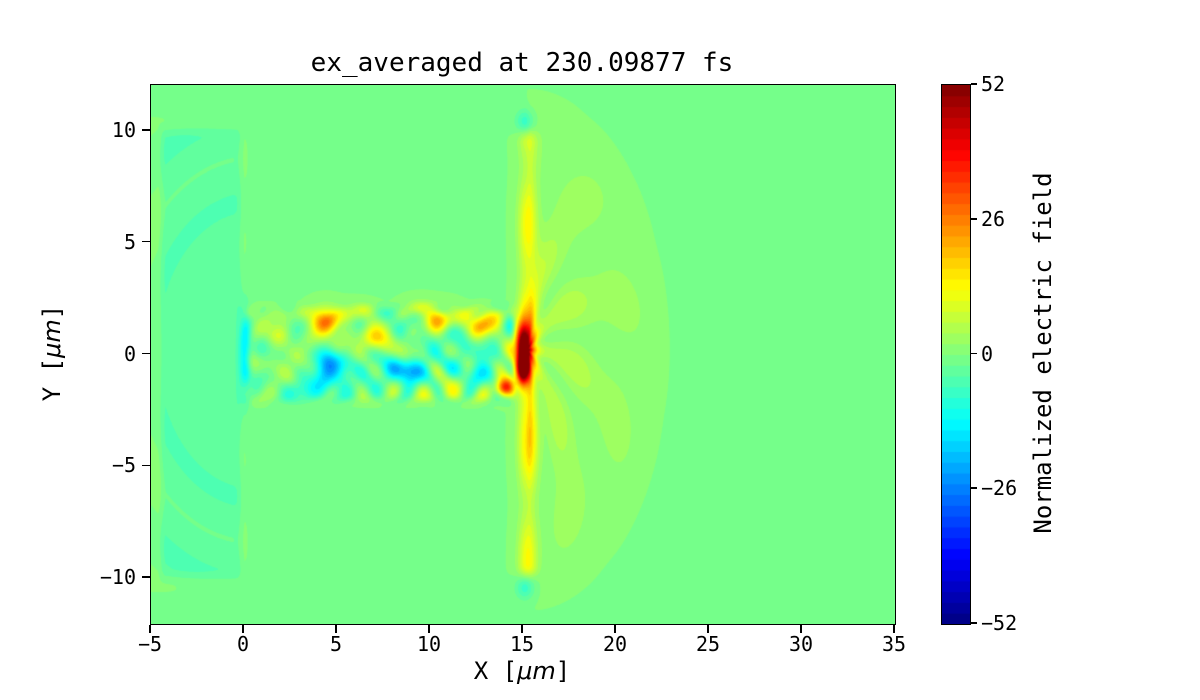 This screenshot has width=1200, height=700. I want to click on colorbar-tick-label: 0, so click(987, 353).